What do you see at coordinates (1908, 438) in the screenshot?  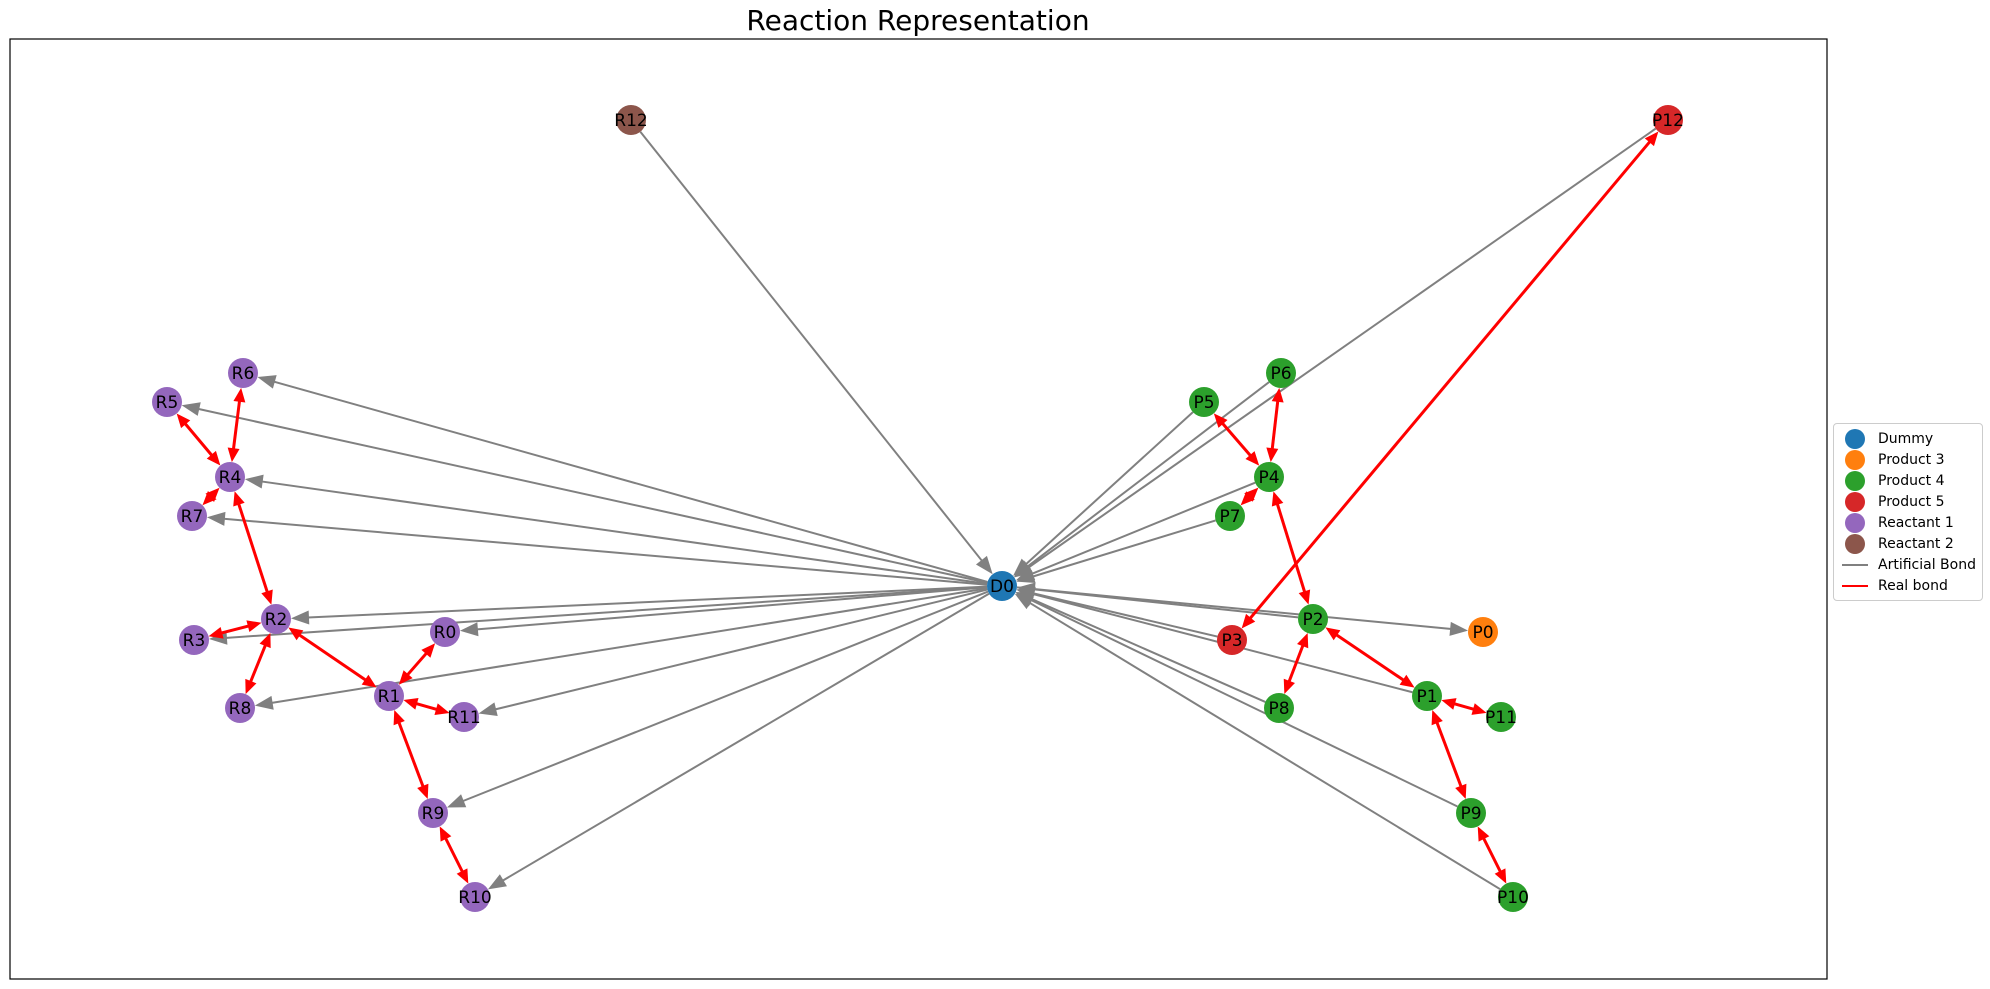 I see `legend-entry: Dummy` at bounding box center [1908, 438].